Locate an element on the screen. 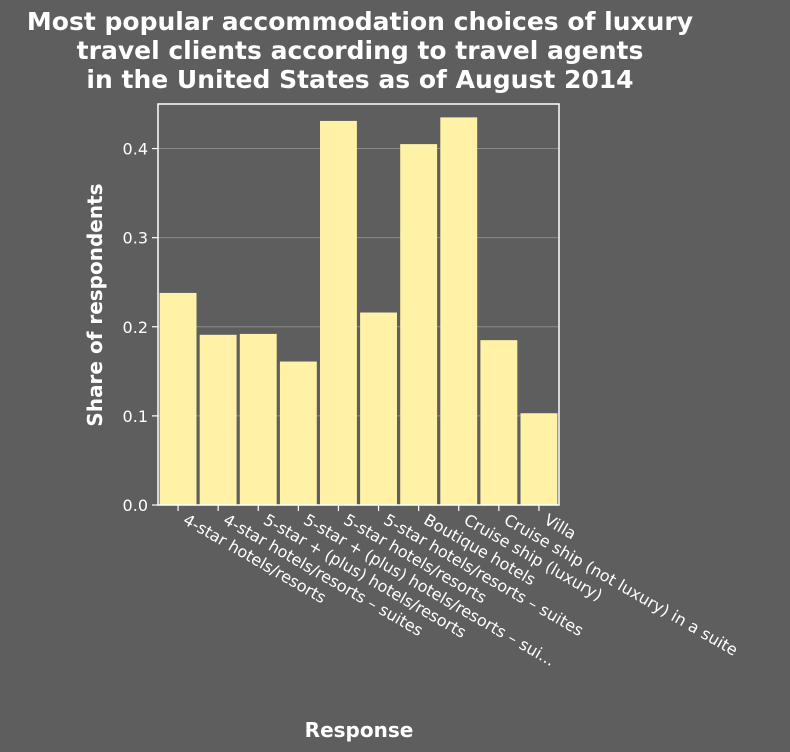 The height and width of the screenshot is (752, 790). y-tick-label: 0.1 is located at coordinates (135, 416).